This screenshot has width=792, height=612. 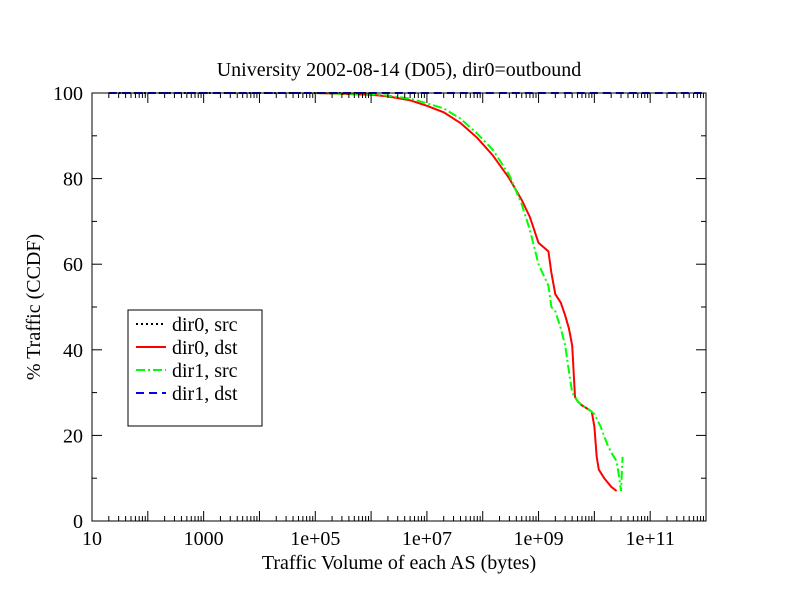 I want to click on x-axis-label: Traffic Volume of each AS (bytes), so click(x=399, y=563).